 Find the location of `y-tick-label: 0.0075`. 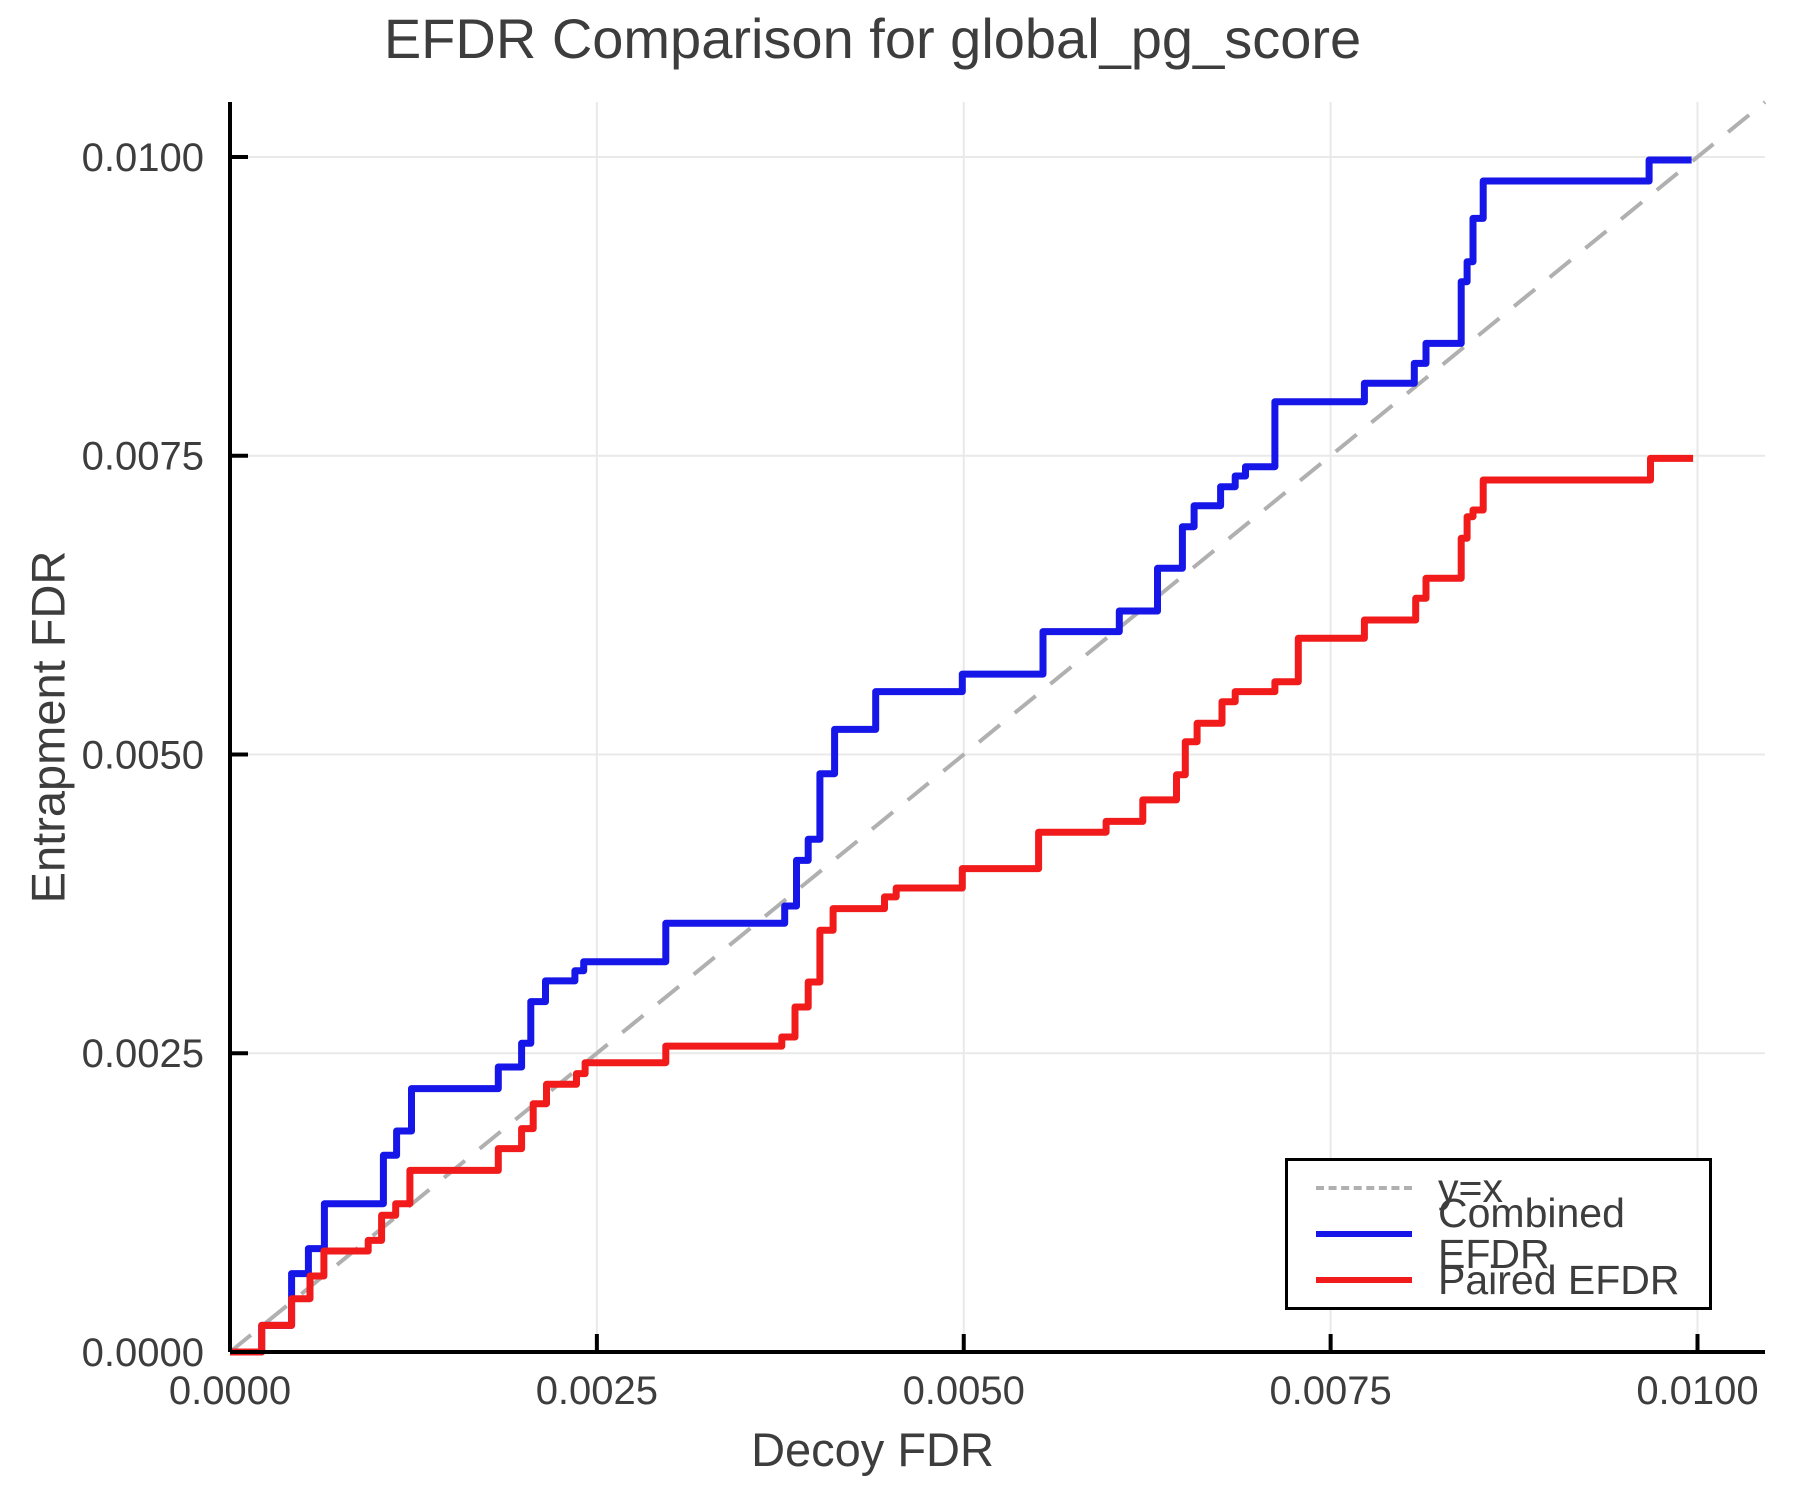

y-tick-label: 0.0075 is located at coordinates (143, 457).